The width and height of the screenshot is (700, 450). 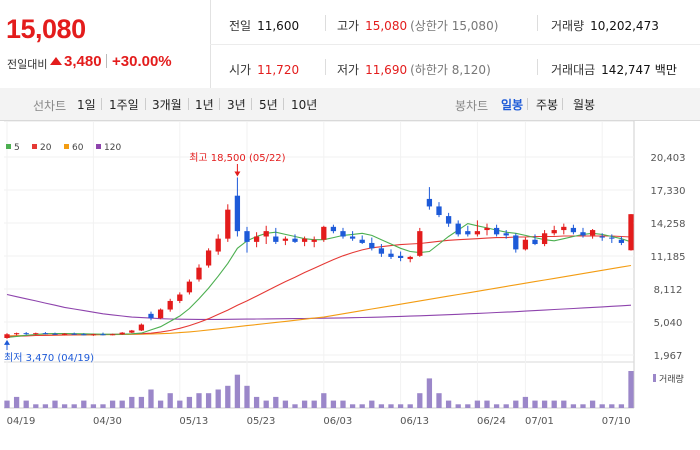 I want to click on period-1y-button: 1년, so click(x=204, y=104).